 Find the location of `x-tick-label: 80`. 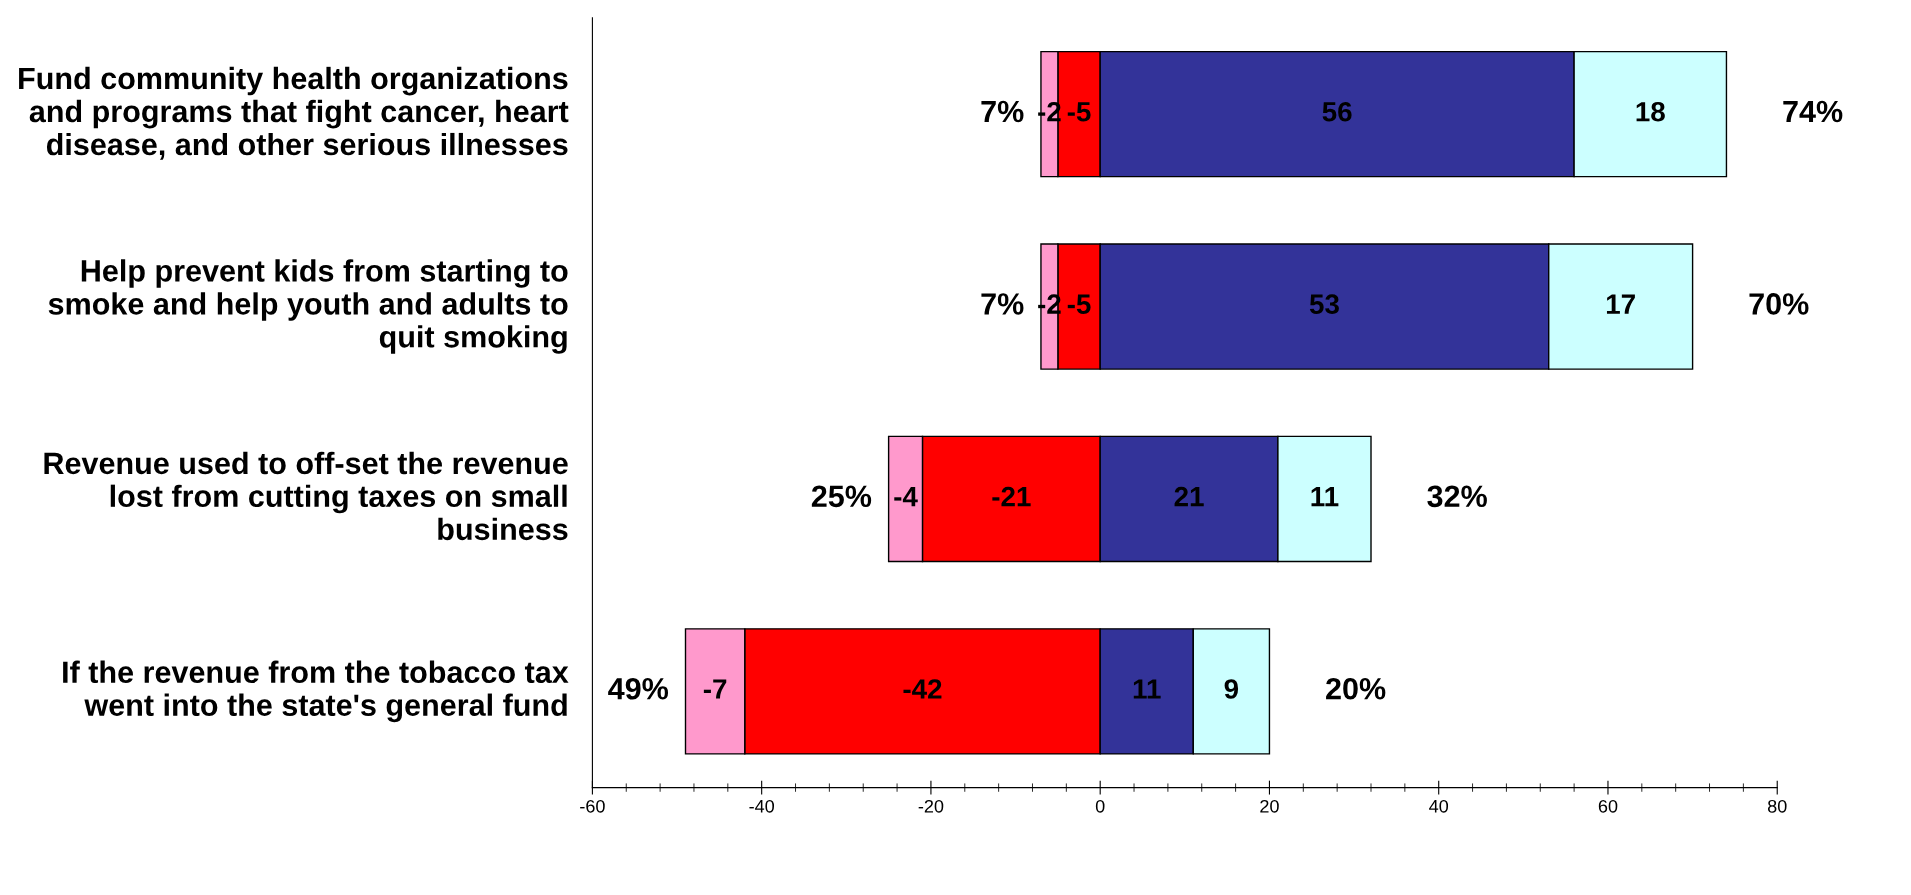

x-tick-label: 80 is located at coordinates (1777, 806).